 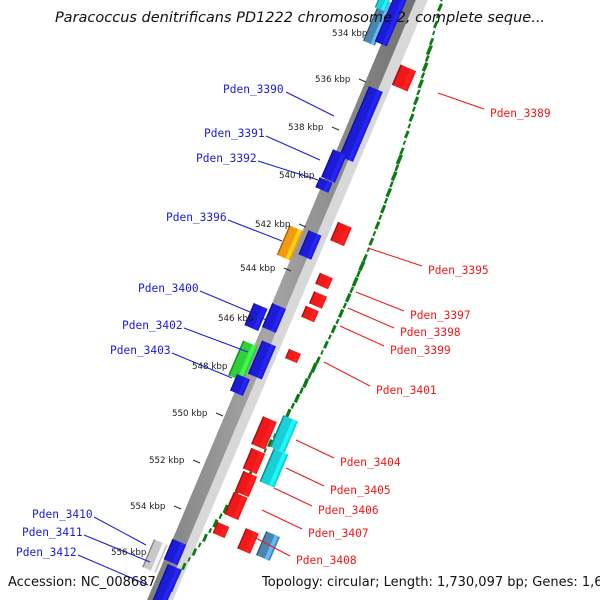 I want to click on gene-label-forward: Pden_3402, so click(x=152, y=325).